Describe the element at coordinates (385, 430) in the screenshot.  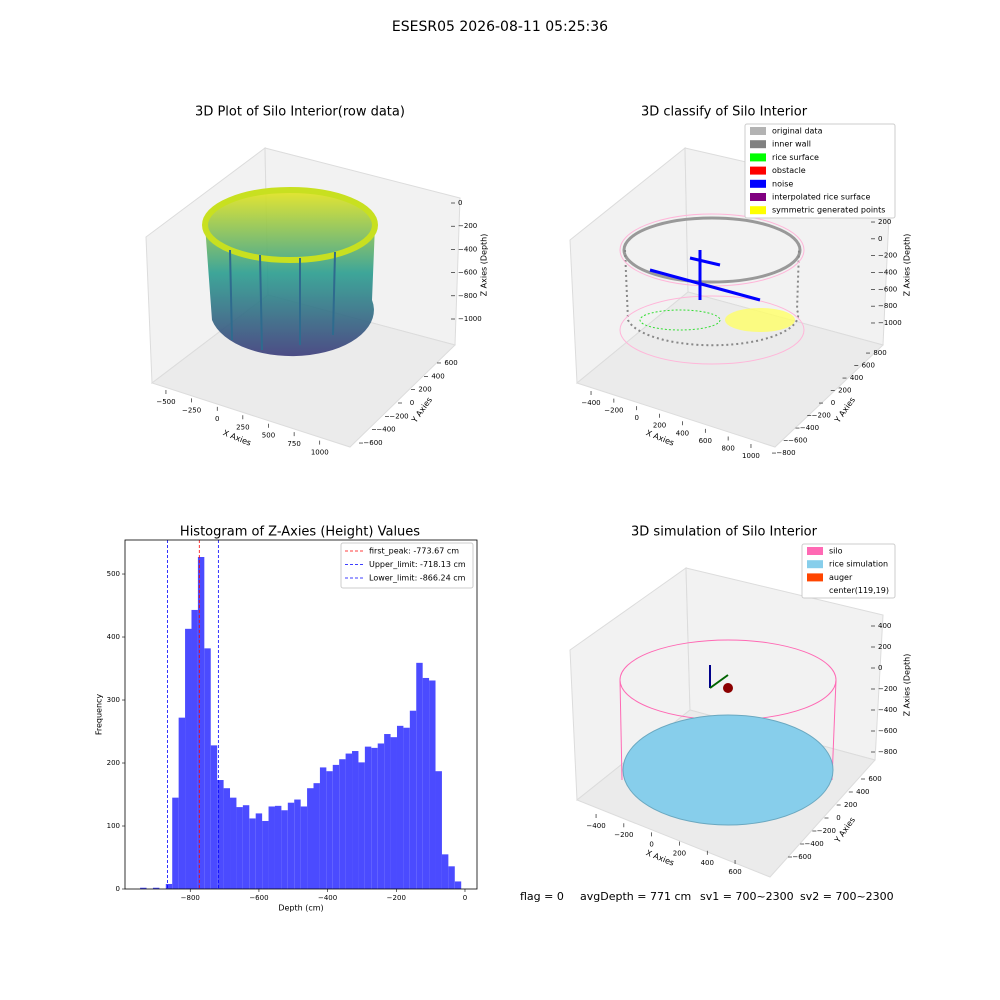
I see `y-tick-label: −400` at that location.